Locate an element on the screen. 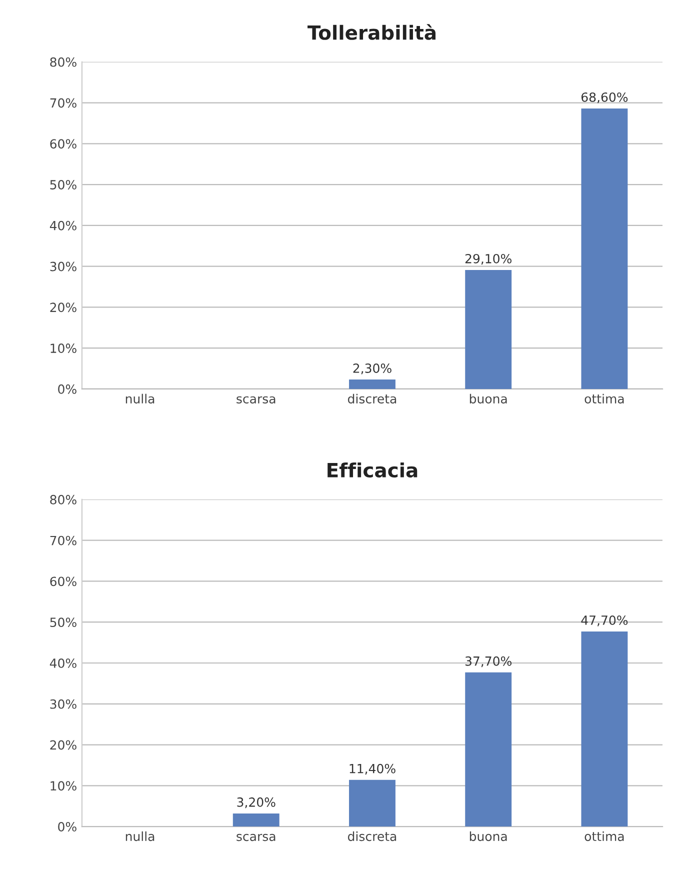 The height and width of the screenshot is (884, 683). data-label: 47,70% is located at coordinates (604, 620).